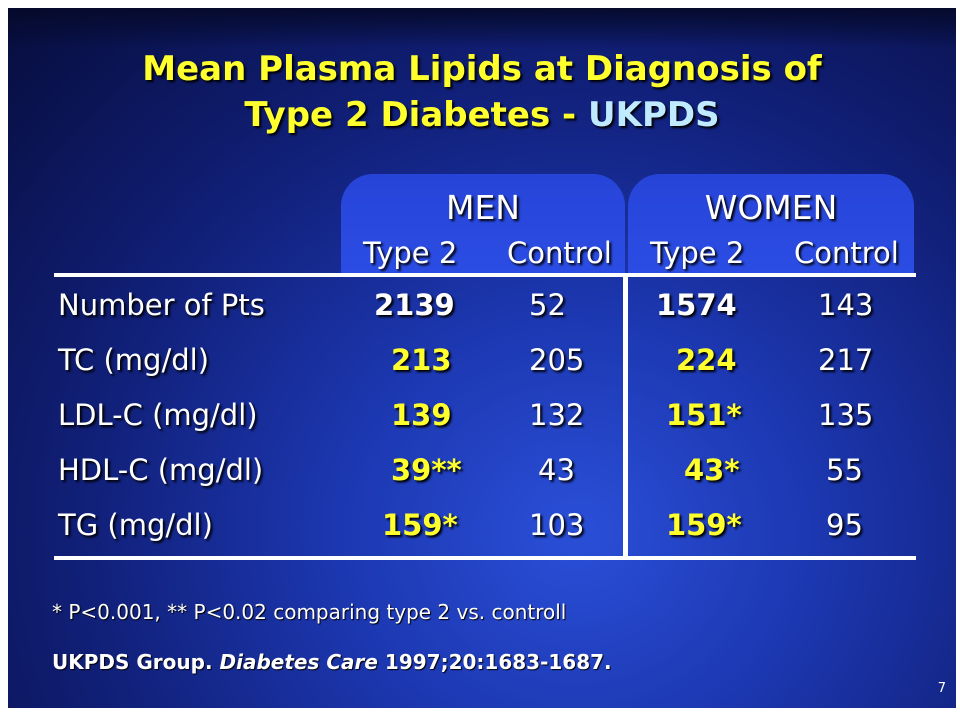 Image resolution: width=960 pixels, height=716 pixels. Describe the element at coordinates (485, 558) in the screenshot. I see `table-bottom-rule` at that location.